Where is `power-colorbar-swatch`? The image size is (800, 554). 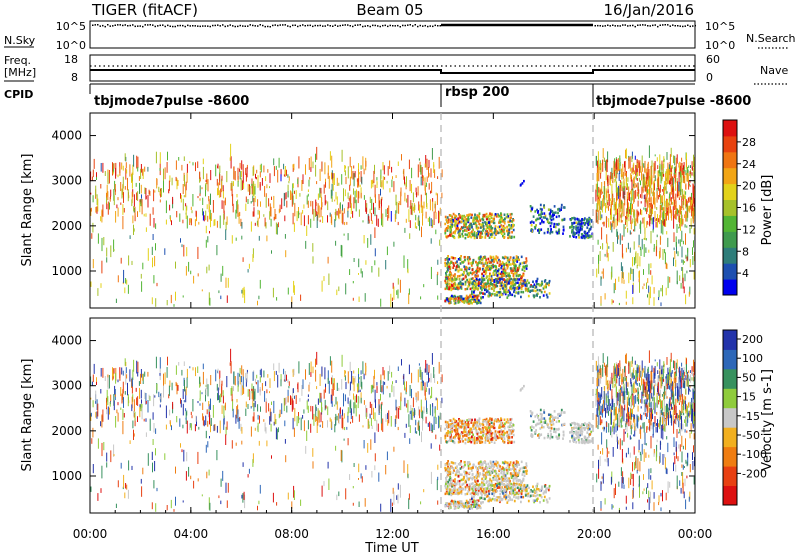
power-colorbar-swatch is located at coordinates (730, 176).